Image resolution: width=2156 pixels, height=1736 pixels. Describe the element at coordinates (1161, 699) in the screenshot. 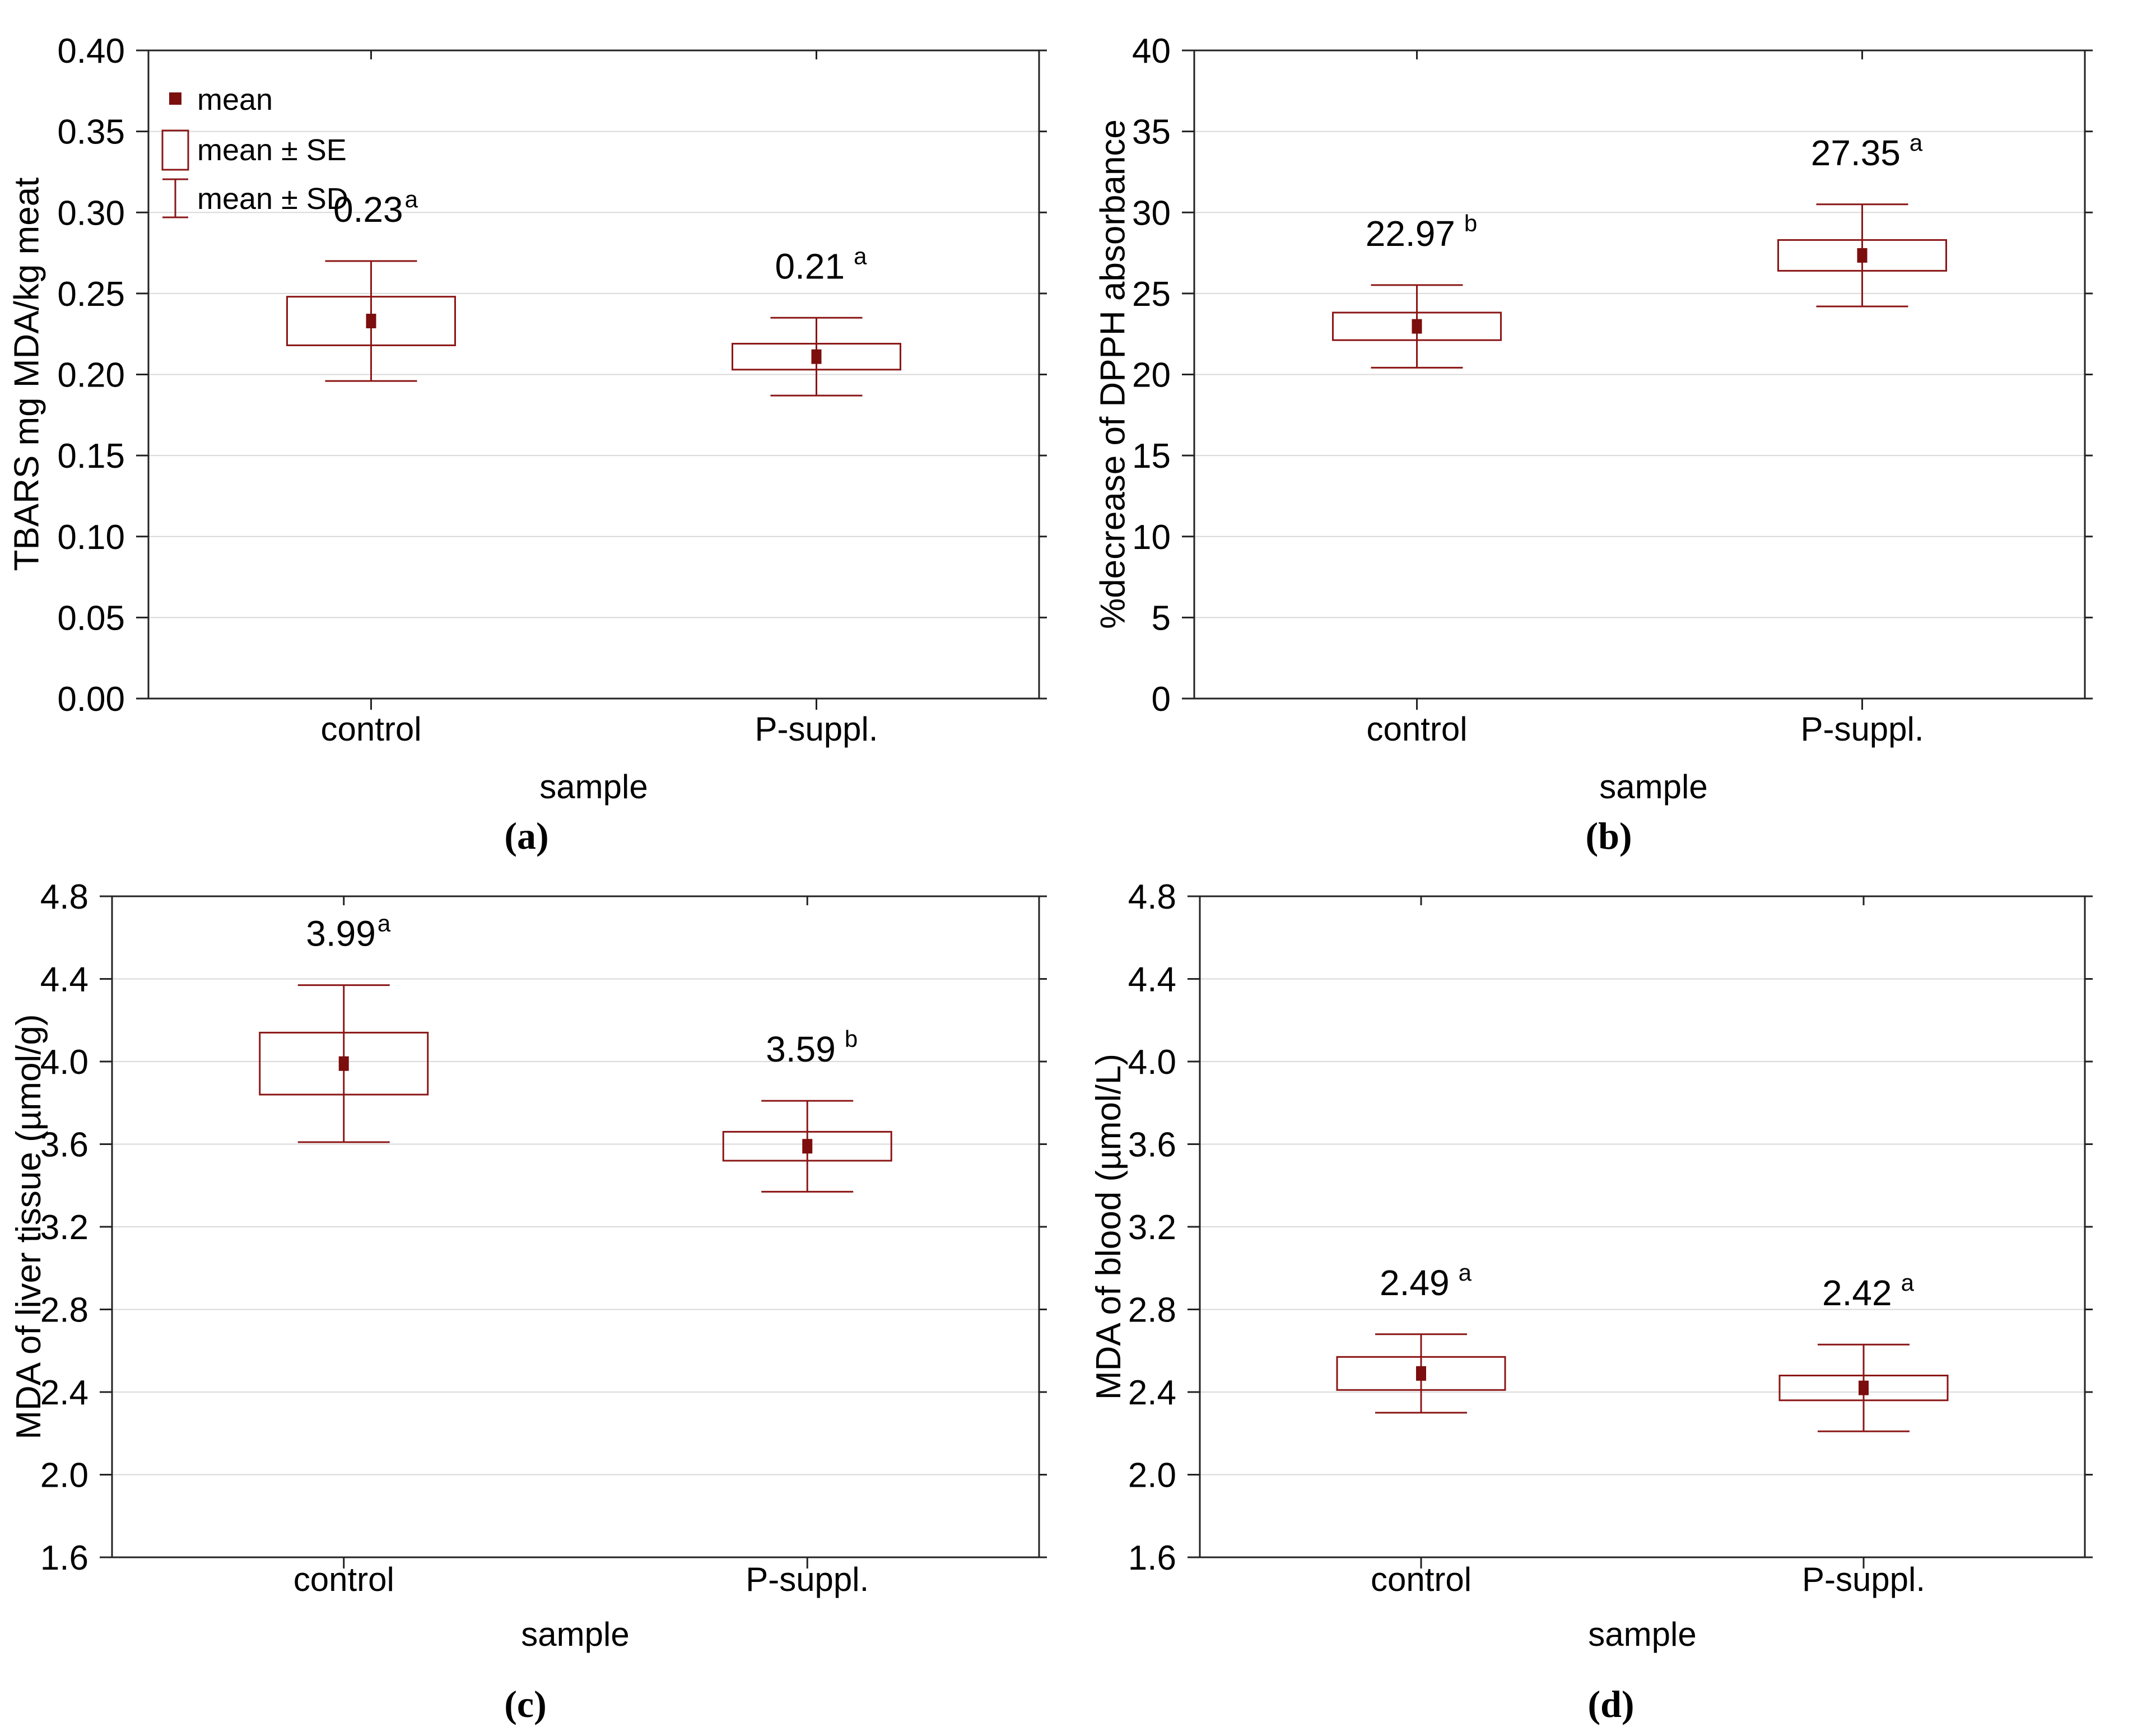

I see `y-tick-label: 0` at that location.